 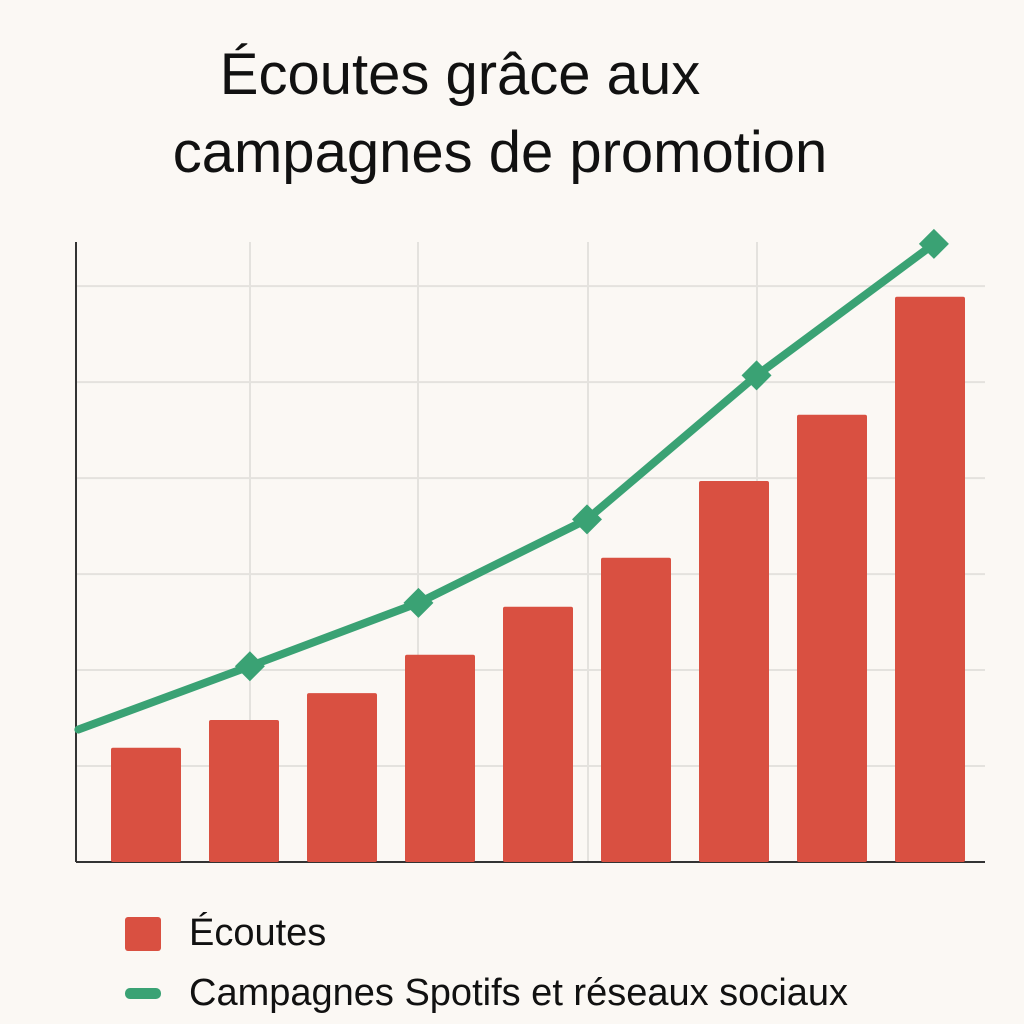 I want to click on legend-item-bars: Écoutes, so click(x=225, y=933).